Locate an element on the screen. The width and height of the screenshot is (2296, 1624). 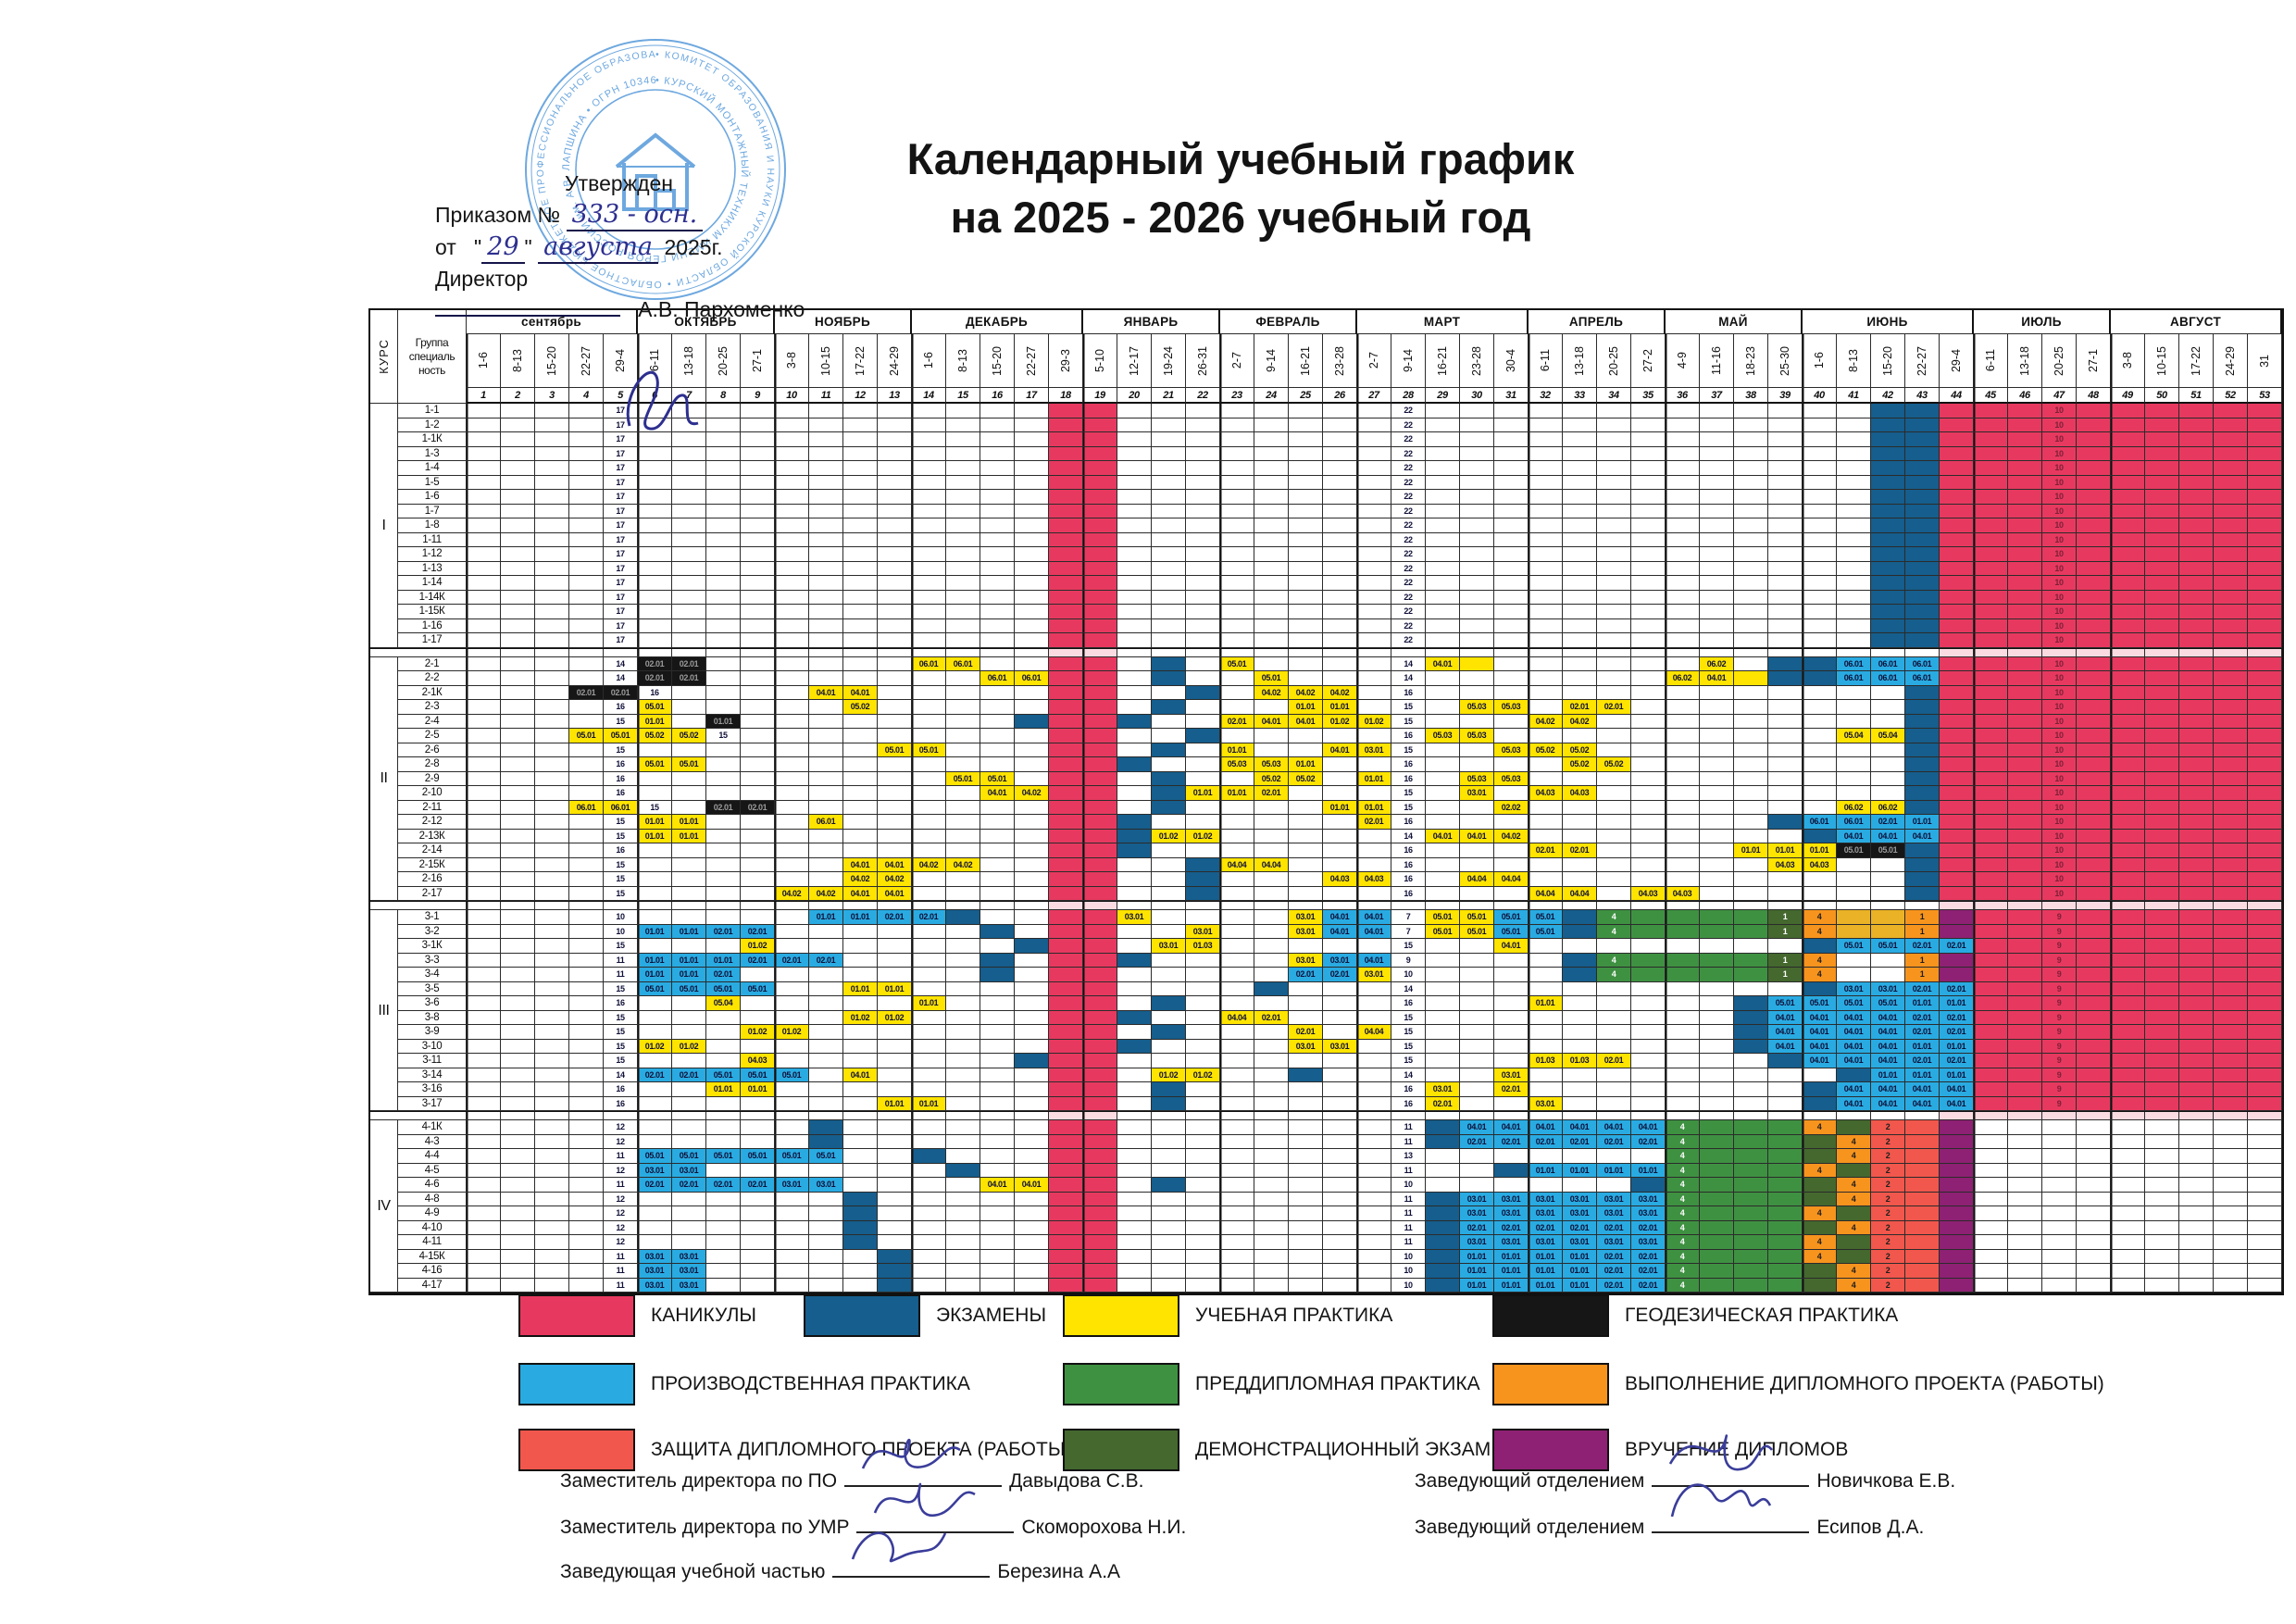
week-cell: 05.01 is located at coordinates (723, 1075).